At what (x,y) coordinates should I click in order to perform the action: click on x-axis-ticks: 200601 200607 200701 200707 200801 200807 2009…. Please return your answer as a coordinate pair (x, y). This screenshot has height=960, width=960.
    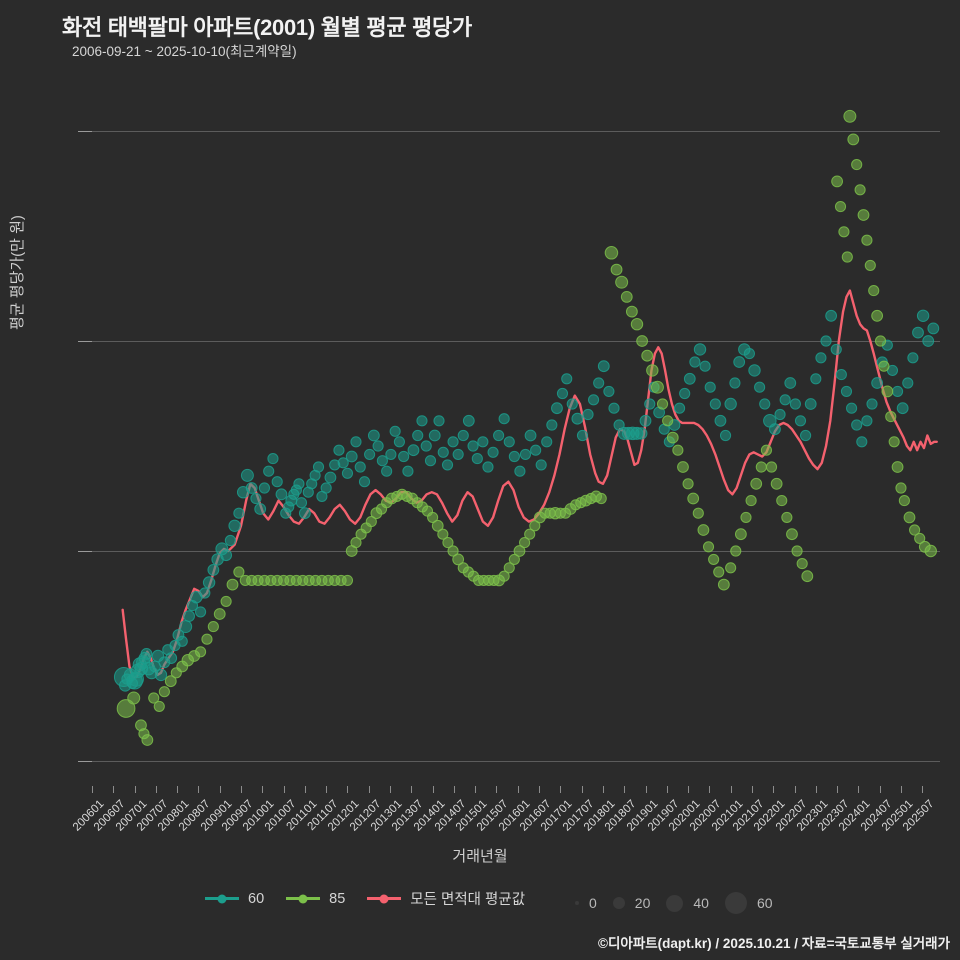
    Looking at the image, I should click on (505, 816).